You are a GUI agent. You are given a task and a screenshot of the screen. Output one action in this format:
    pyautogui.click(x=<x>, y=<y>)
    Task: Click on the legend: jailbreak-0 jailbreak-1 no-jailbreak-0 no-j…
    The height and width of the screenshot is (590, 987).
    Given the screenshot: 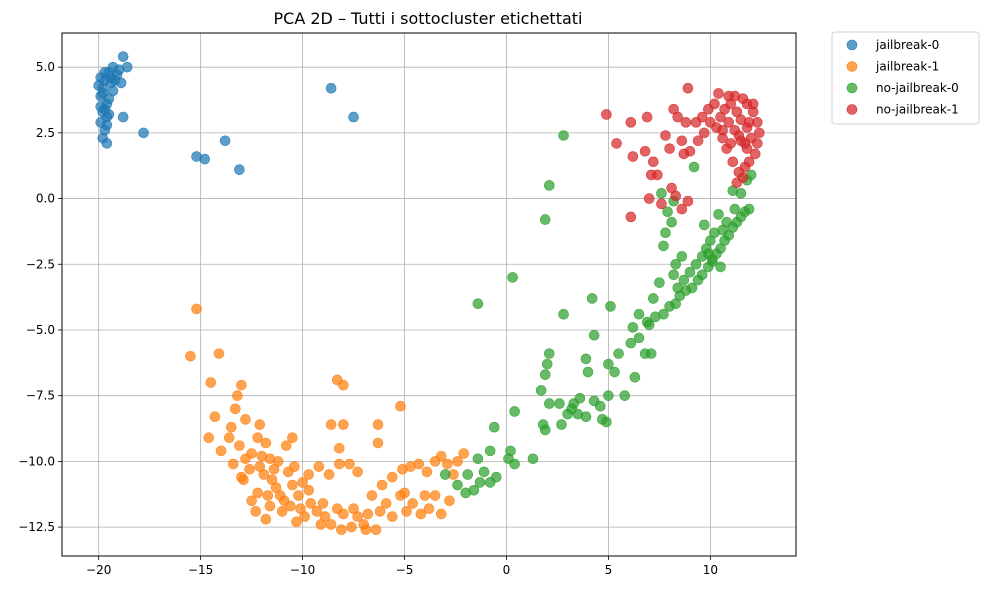 What is the action you would take?
    pyautogui.click(x=905, y=78)
    